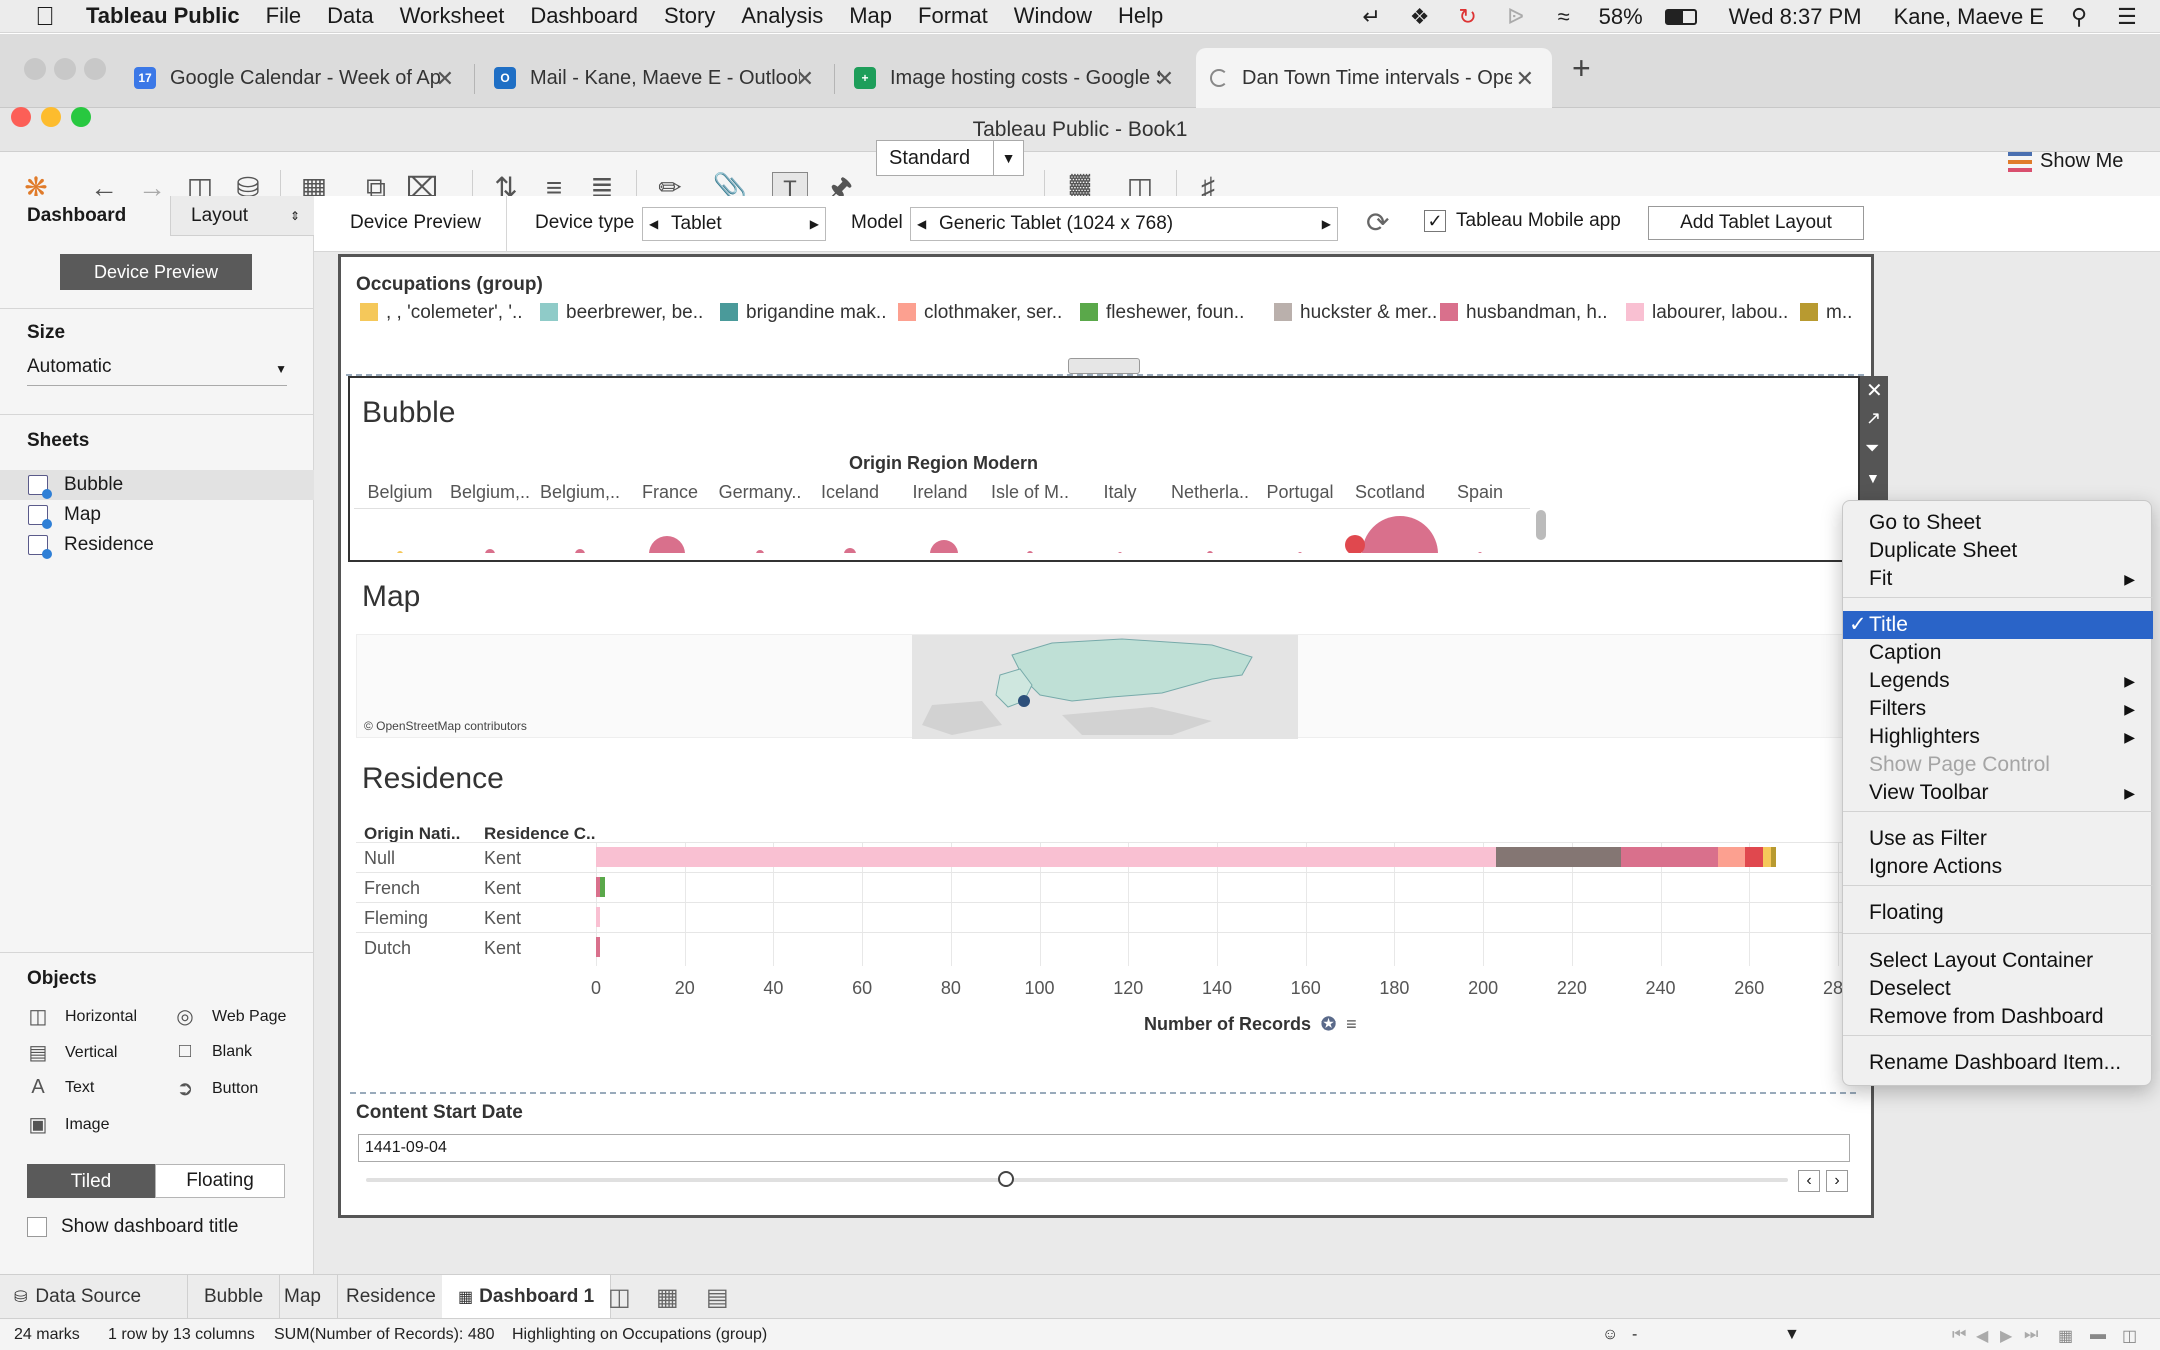 This screenshot has height=1350, width=2160. I want to click on fit-width-icon: ▓, so click(1080, 187).